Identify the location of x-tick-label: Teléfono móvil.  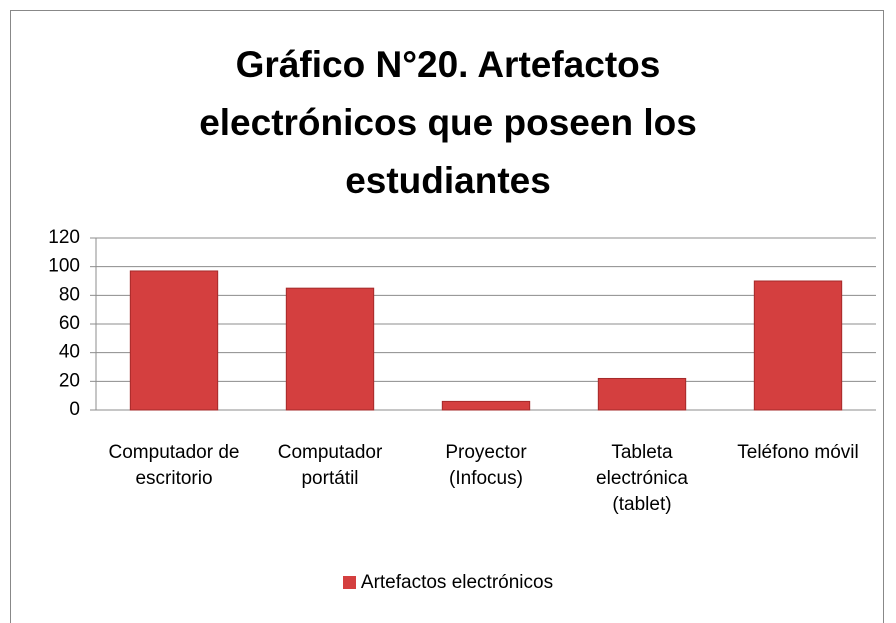
(798, 452).